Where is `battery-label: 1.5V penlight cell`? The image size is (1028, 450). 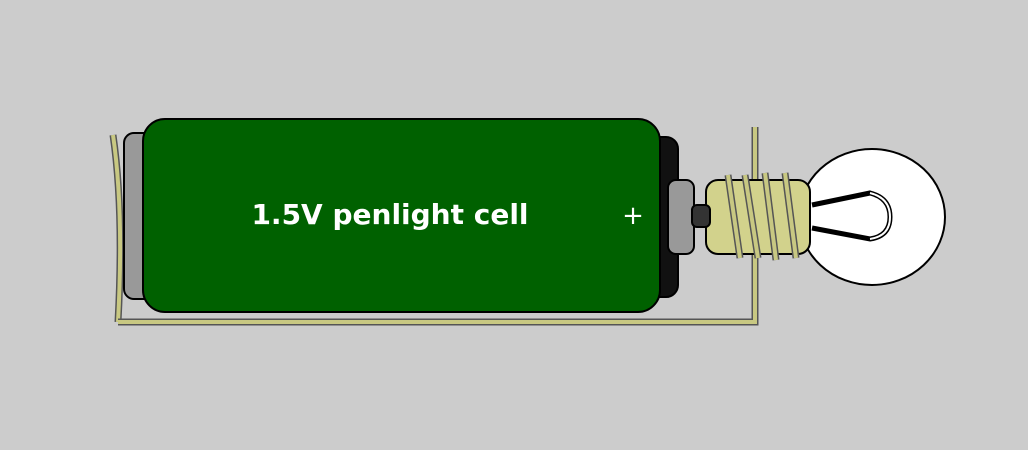
battery-label: 1.5V penlight cell is located at coordinates (389, 214).